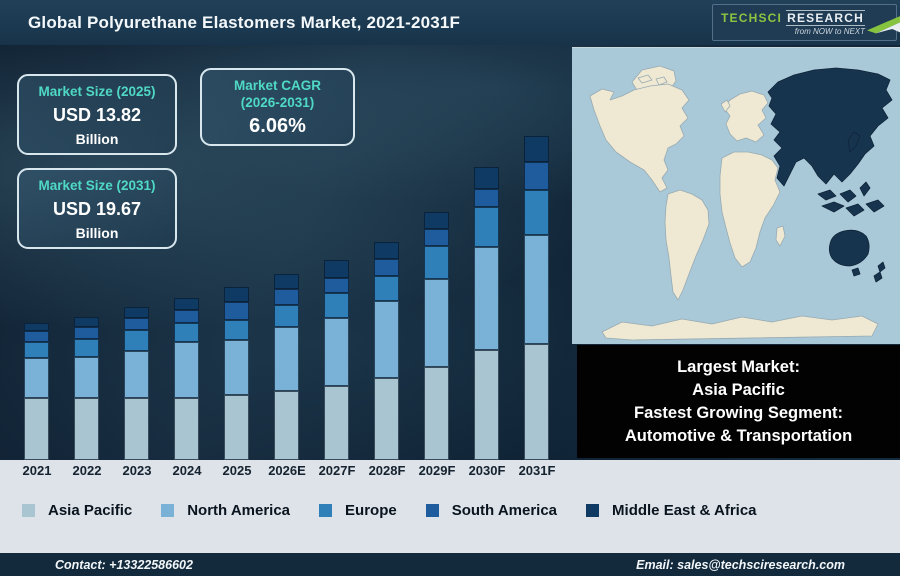 This screenshot has height=576, width=900. I want to click on market-cagr-box: Market CAGR (2026-2031) 6.06%, so click(277, 107).